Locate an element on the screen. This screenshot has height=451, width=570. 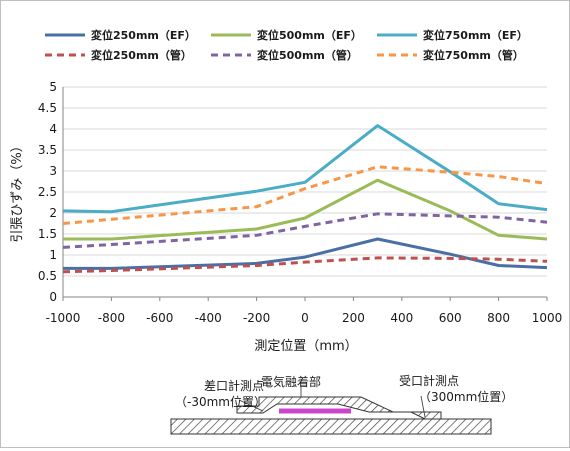
y-tick-label: 0.5 is located at coordinates (47, 276).